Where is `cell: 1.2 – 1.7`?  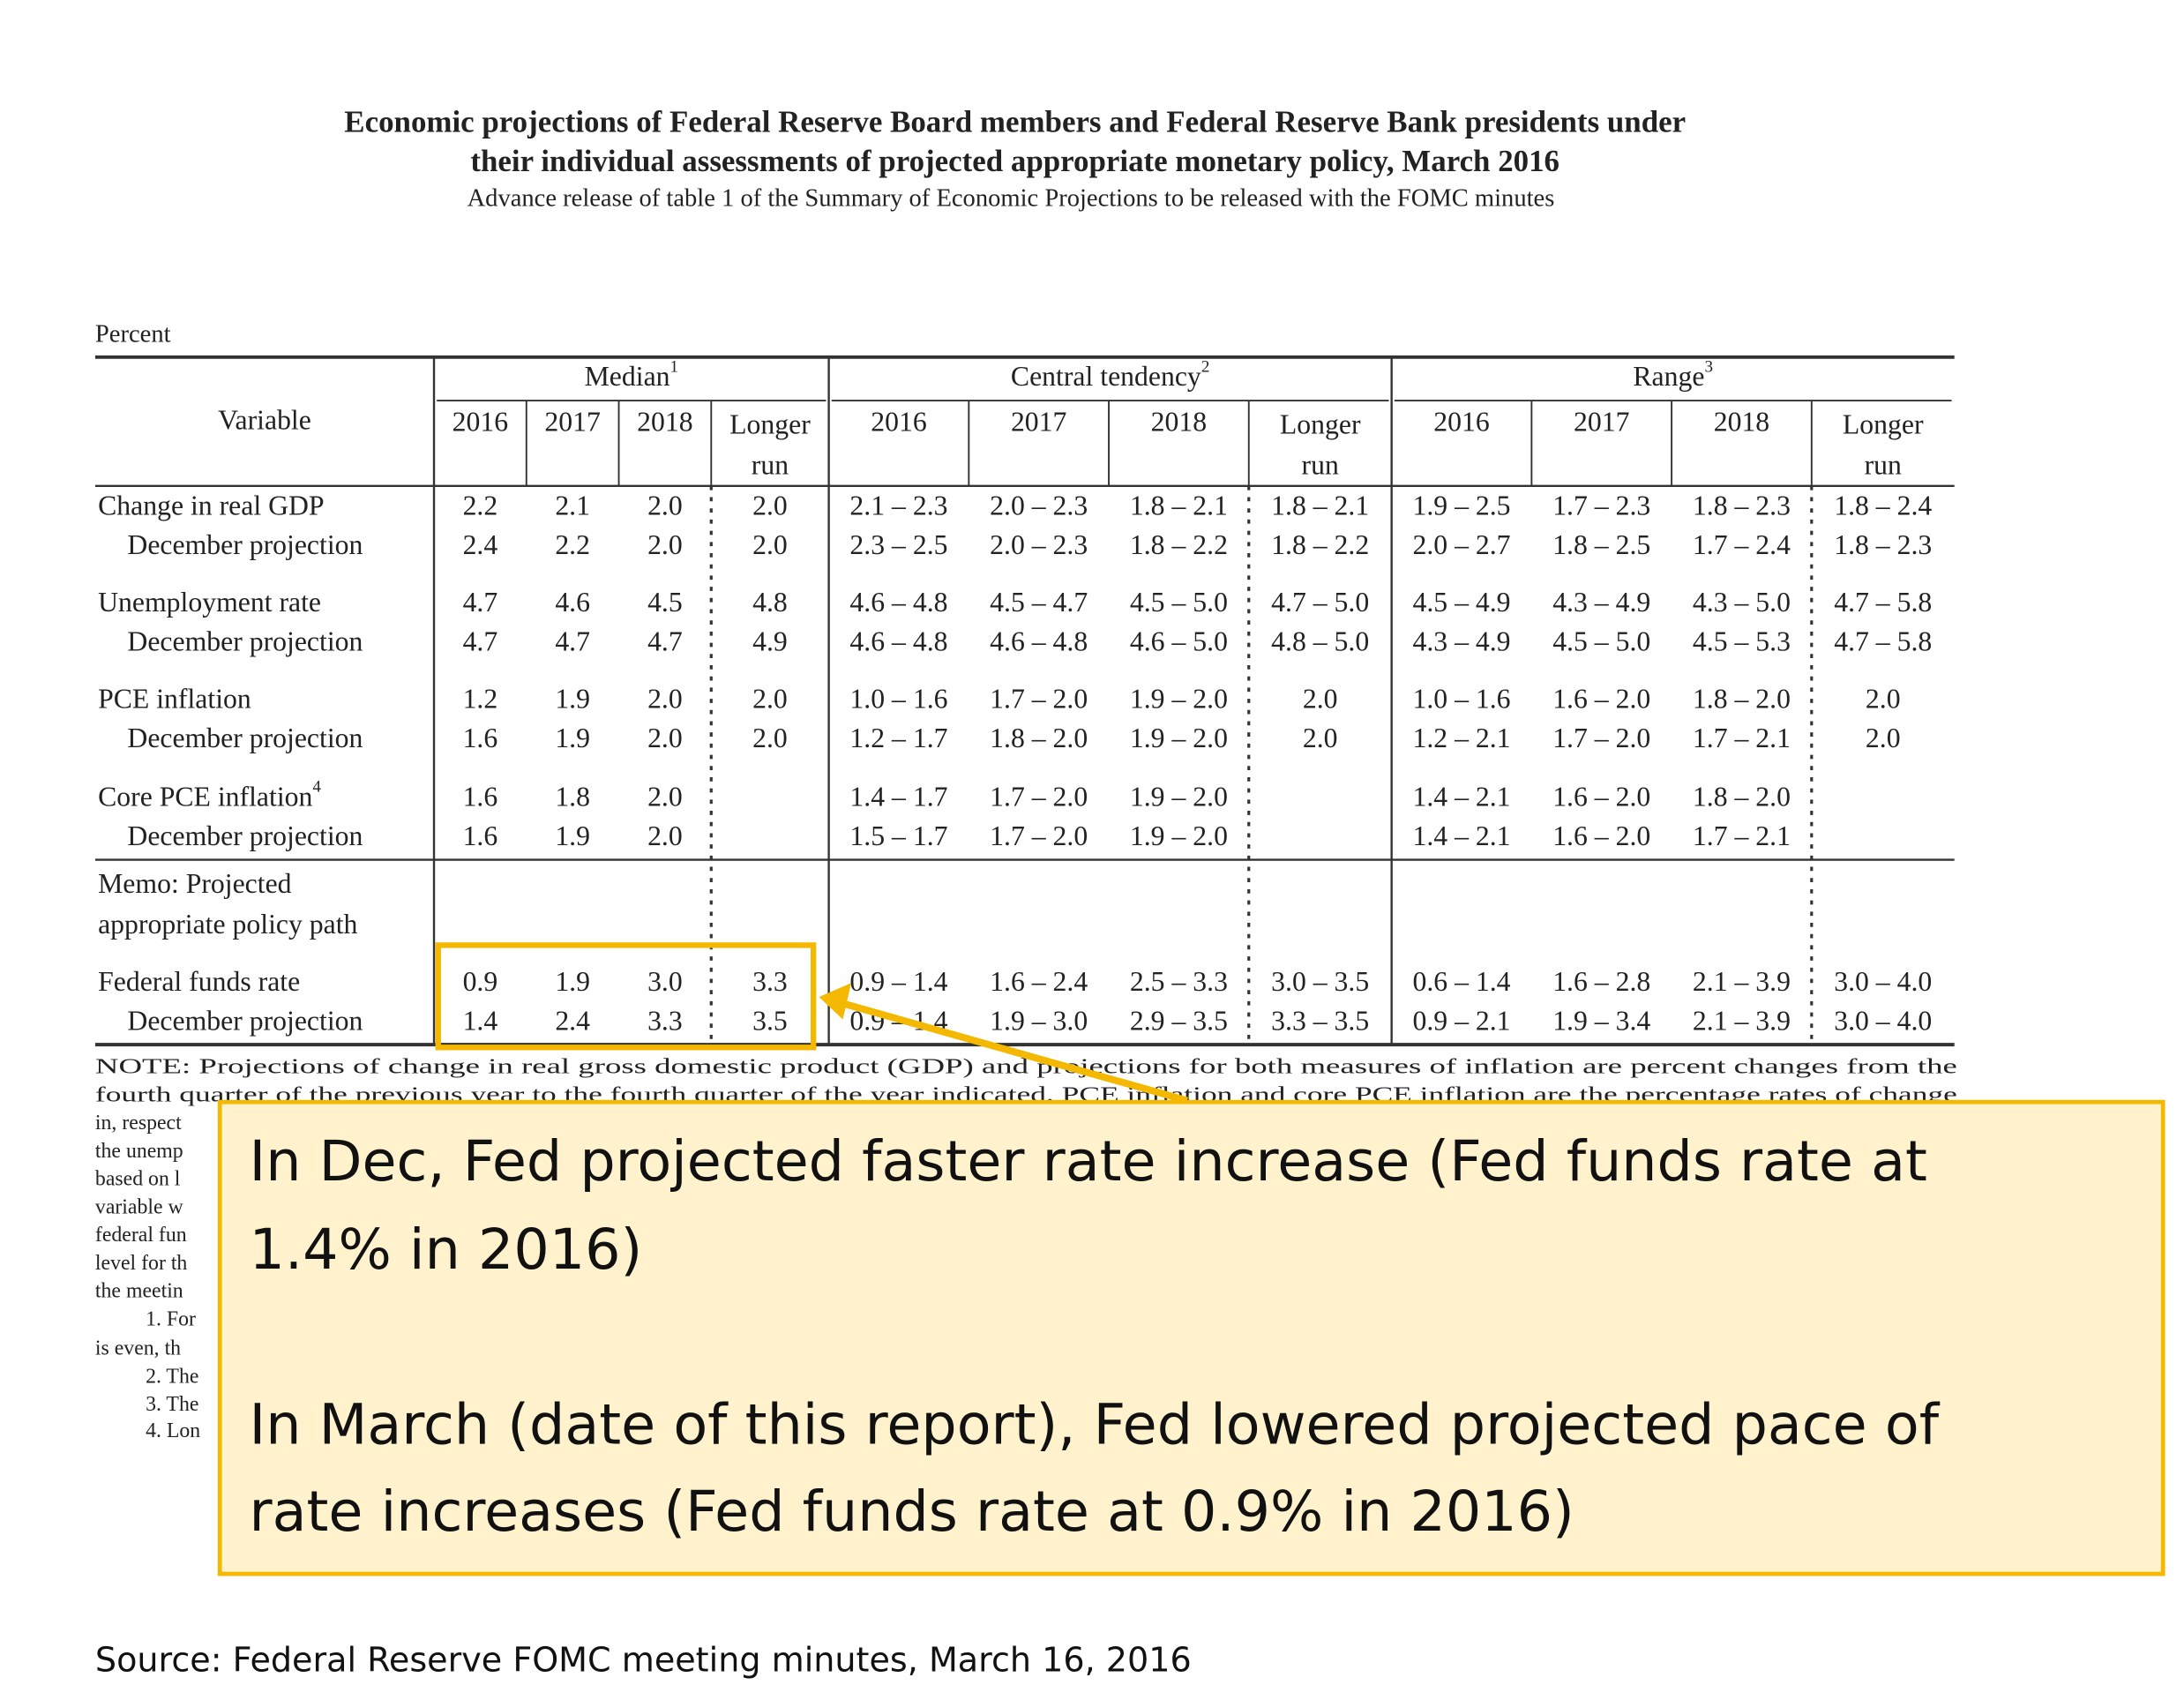 cell: 1.2 – 1.7 is located at coordinates (898, 738).